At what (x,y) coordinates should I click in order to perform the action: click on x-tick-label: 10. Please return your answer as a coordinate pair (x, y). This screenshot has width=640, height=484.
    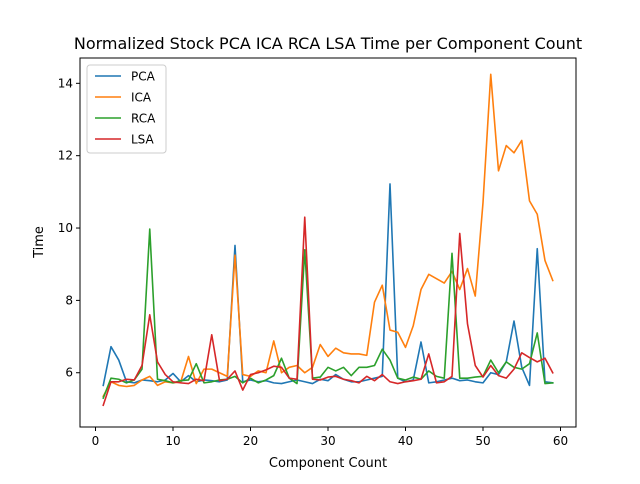
    Looking at the image, I should click on (172, 441).